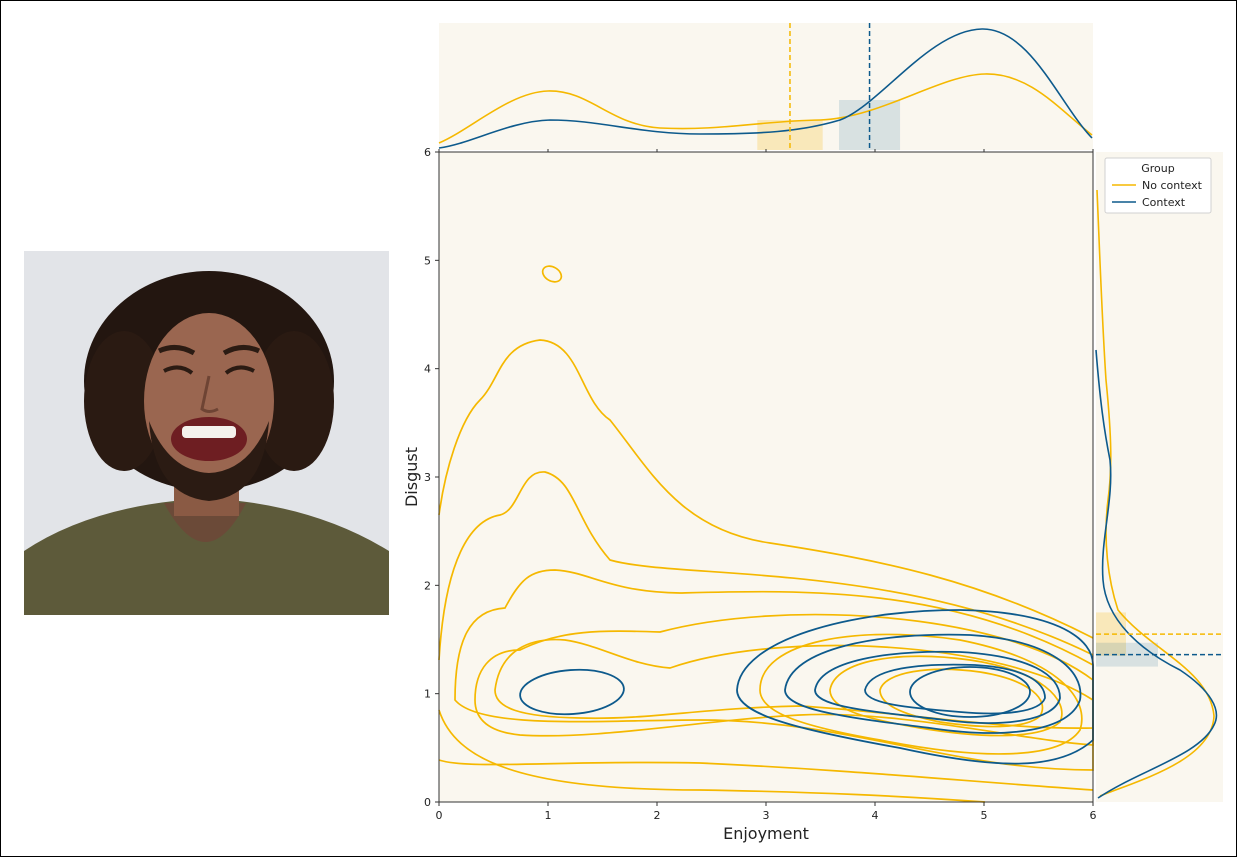 The height and width of the screenshot is (857, 1237). What do you see at coordinates (1172, 185) in the screenshot?
I see `legend-entry-no-context: No context` at bounding box center [1172, 185].